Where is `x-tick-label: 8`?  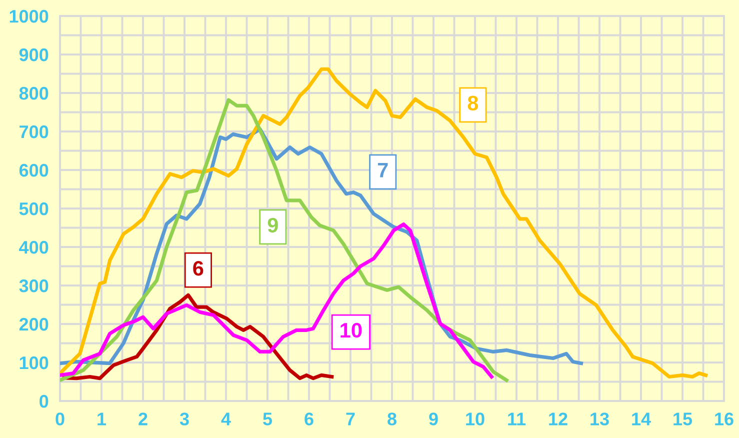 x-tick-label: 8 is located at coordinates (392, 419).